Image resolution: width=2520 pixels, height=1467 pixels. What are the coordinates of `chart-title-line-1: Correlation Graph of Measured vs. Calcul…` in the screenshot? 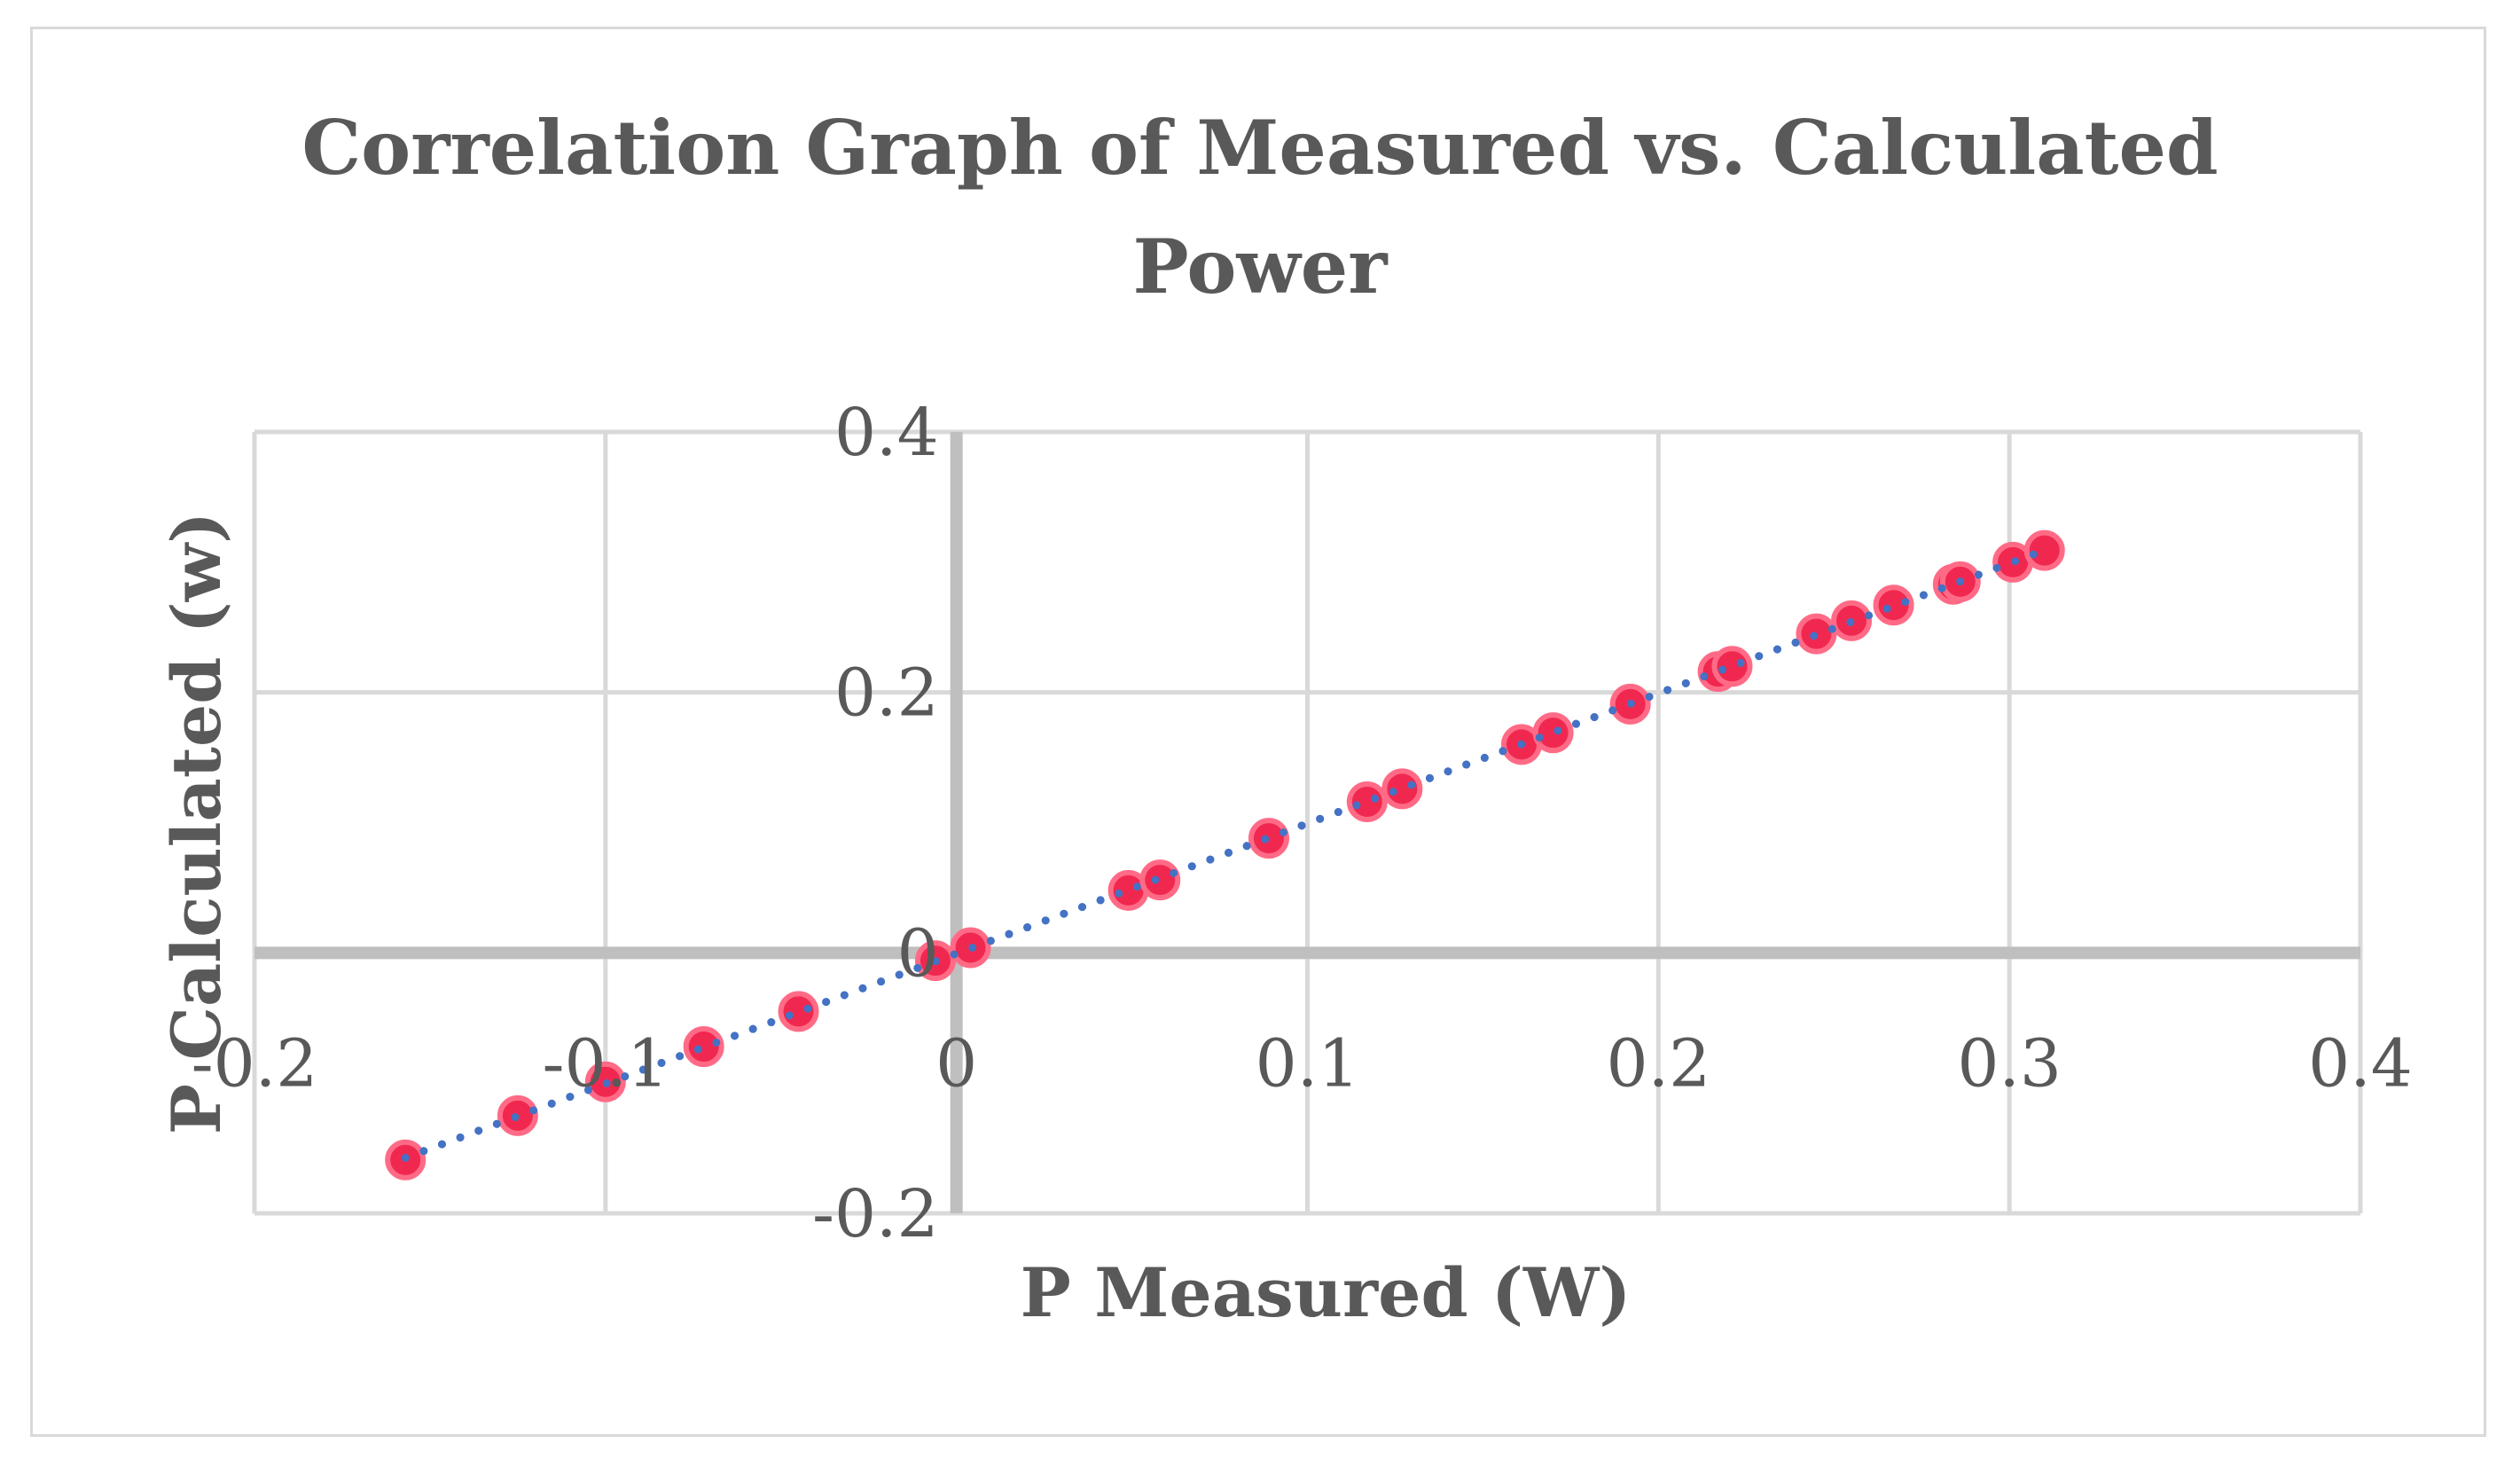 It's located at (1259, 148).